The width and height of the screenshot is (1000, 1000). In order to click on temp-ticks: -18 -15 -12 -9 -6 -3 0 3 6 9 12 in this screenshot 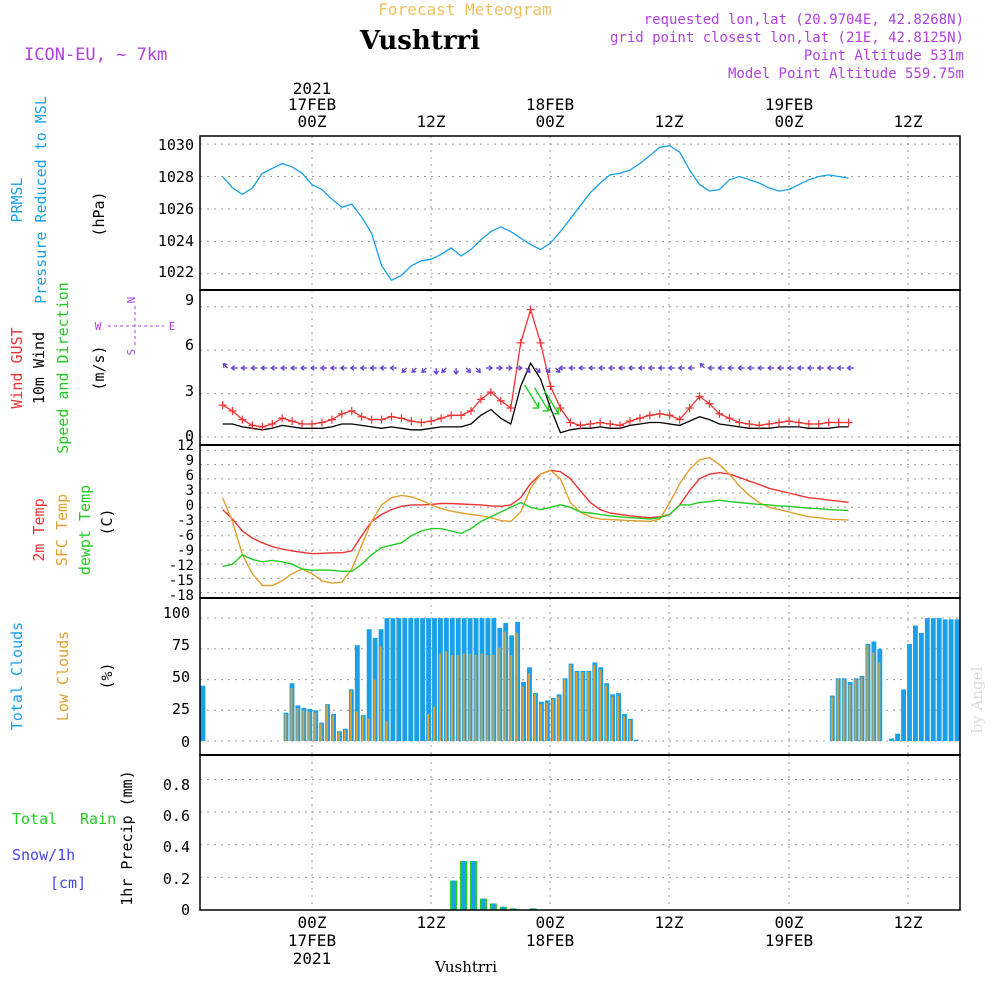, I will do `click(181, 521)`.